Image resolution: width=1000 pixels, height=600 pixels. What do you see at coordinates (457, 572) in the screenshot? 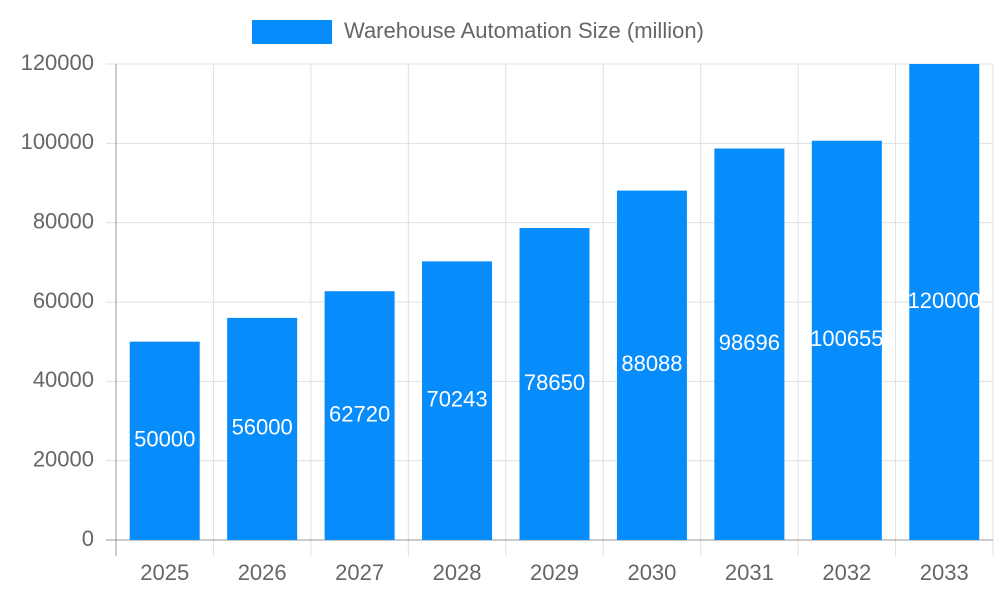
I see `x-tick-label: 2028` at bounding box center [457, 572].